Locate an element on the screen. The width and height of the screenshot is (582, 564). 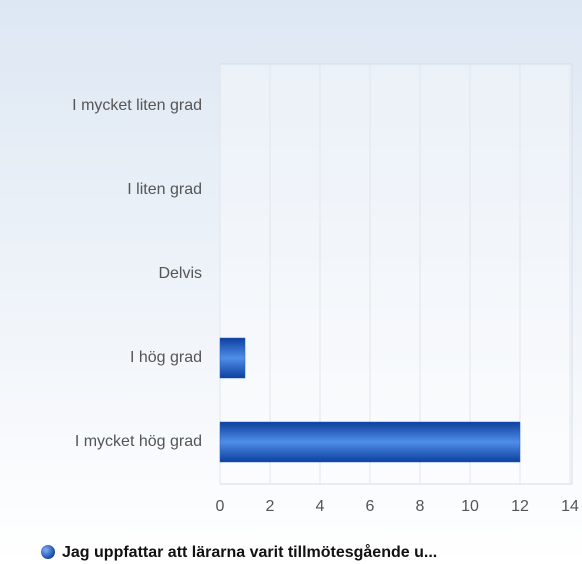
x-tick-label: 4 is located at coordinates (320, 506).